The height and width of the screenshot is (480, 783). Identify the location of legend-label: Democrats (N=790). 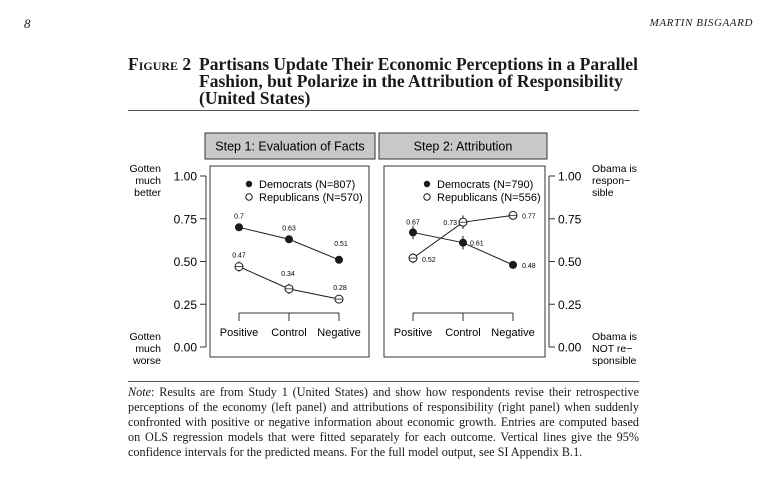
(485, 185).